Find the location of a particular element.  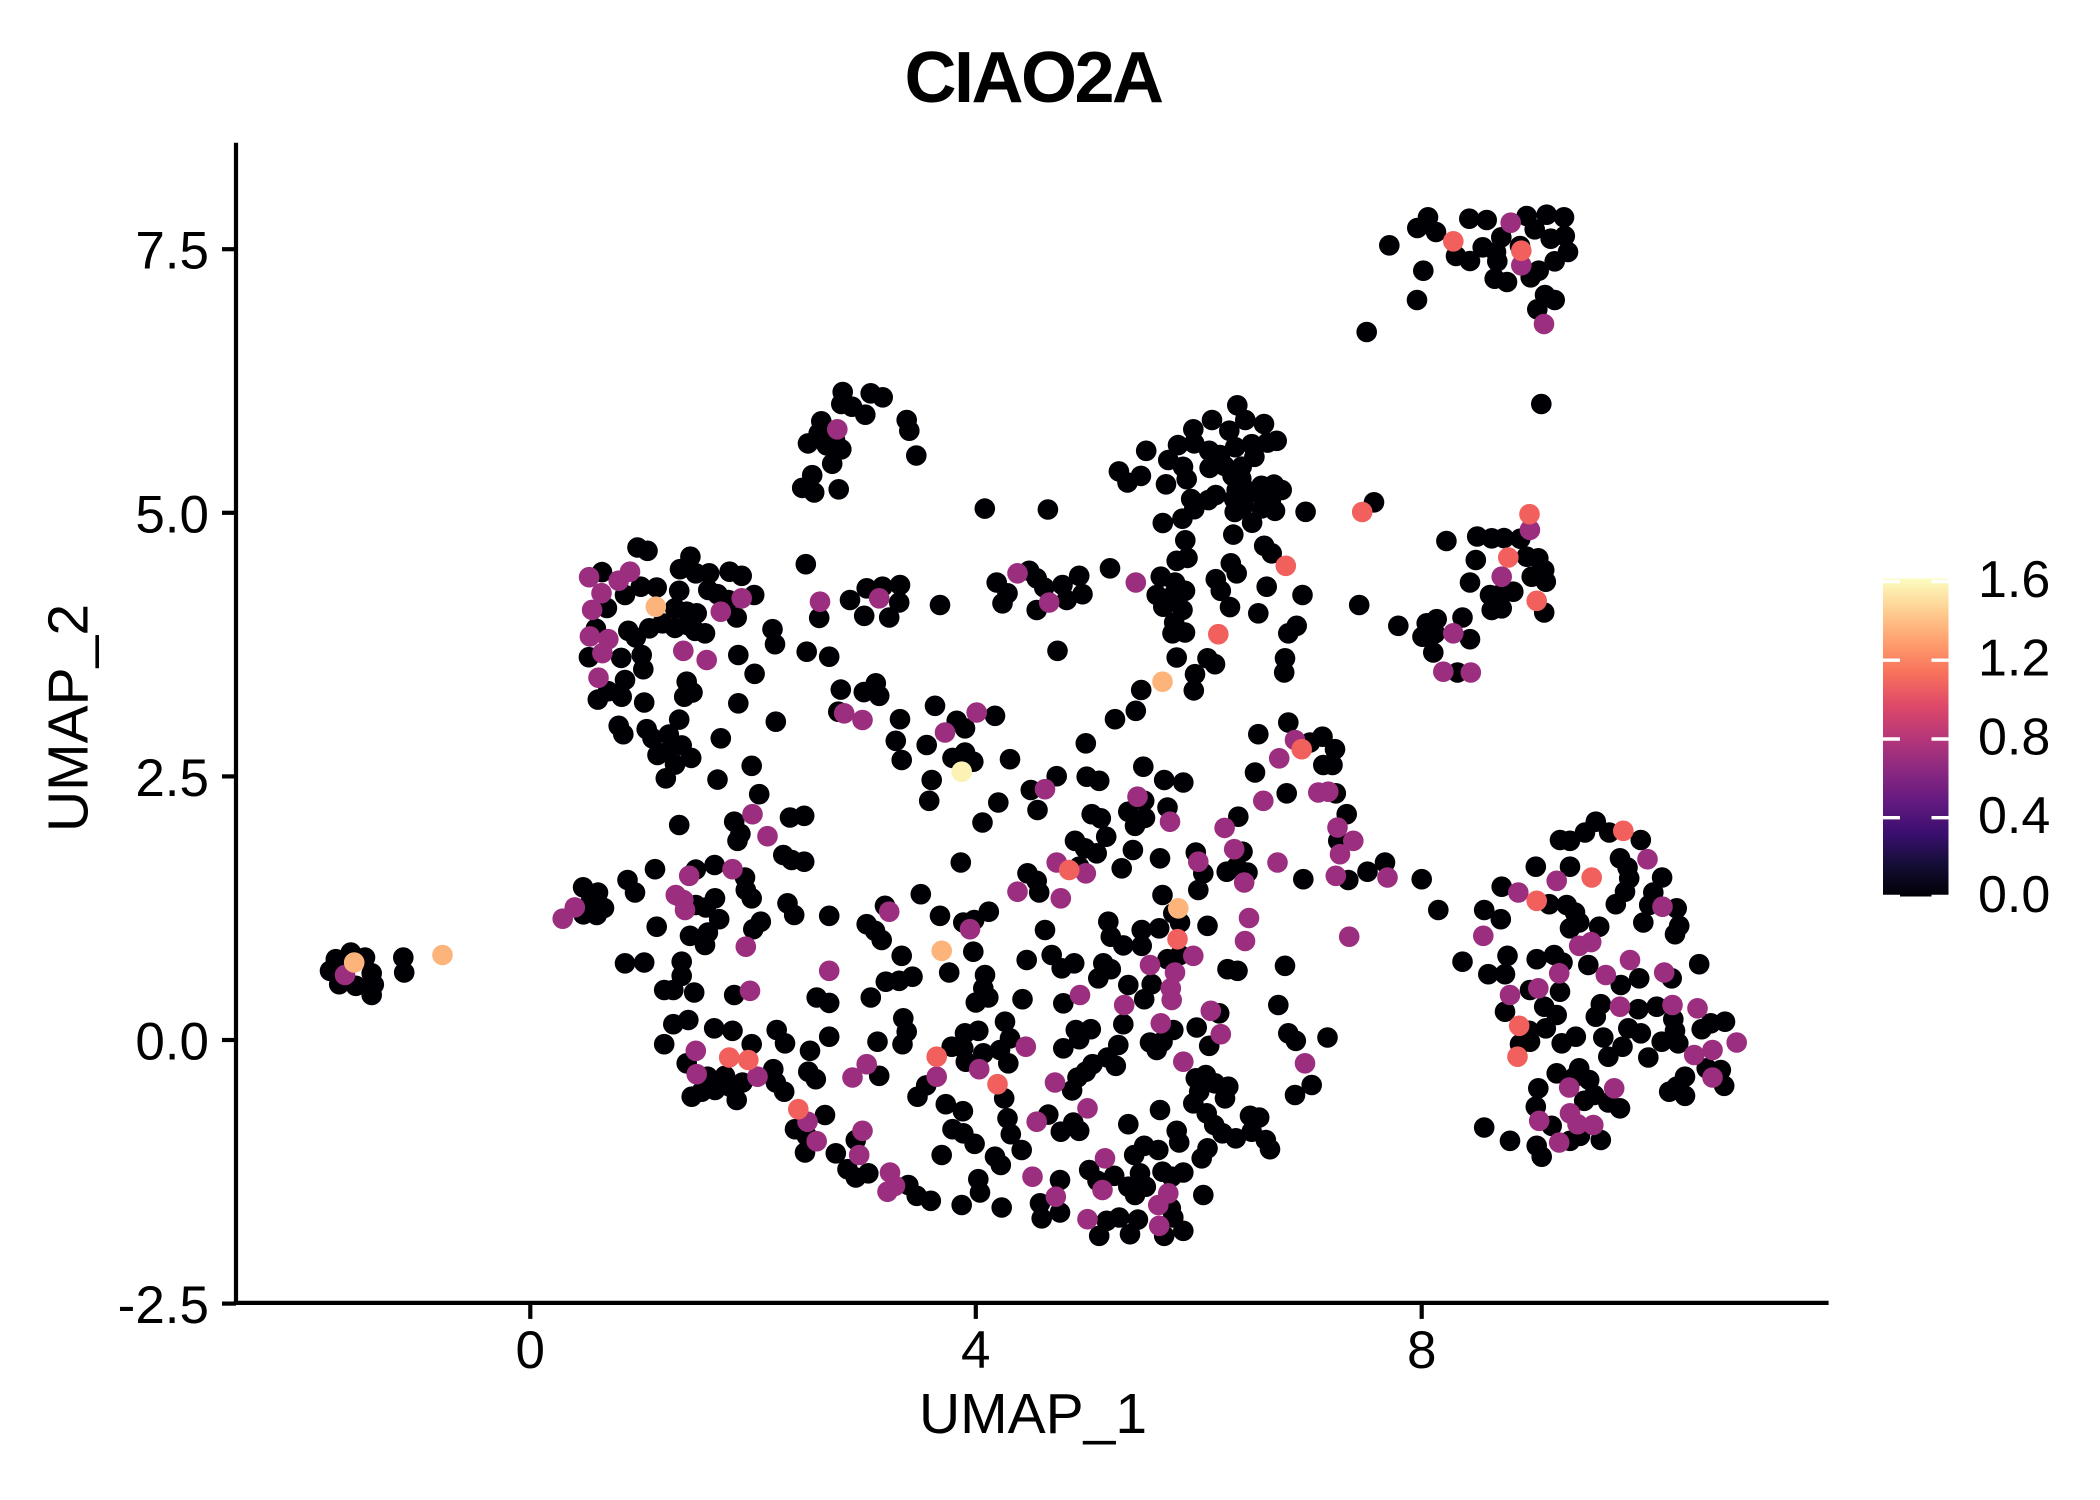

svg-text: 1.2 is located at coordinates (2014, 659).